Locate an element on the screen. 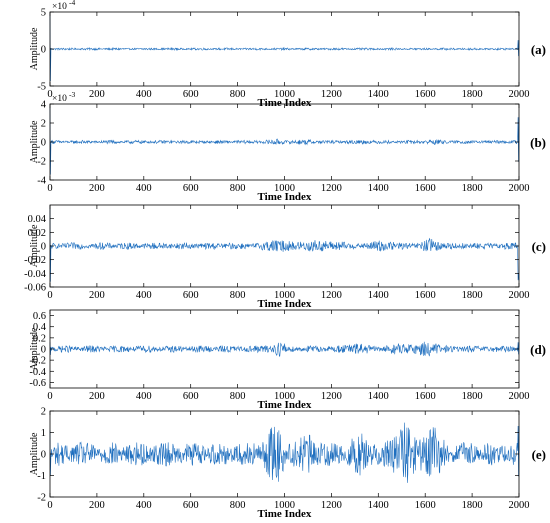  y-multiplier-exponent: -4 is located at coordinates (72, 3).